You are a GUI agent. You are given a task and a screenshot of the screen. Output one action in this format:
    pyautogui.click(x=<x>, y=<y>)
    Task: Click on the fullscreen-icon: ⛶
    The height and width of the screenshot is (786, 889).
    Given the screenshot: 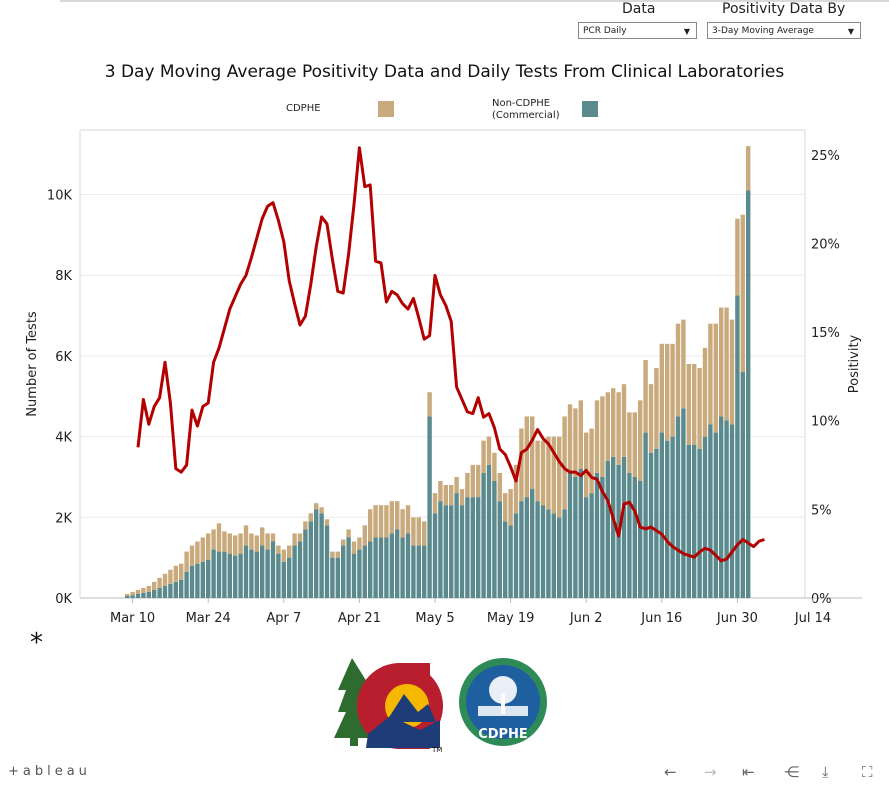 What is the action you would take?
    pyautogui.click(x=867, y=772)
    